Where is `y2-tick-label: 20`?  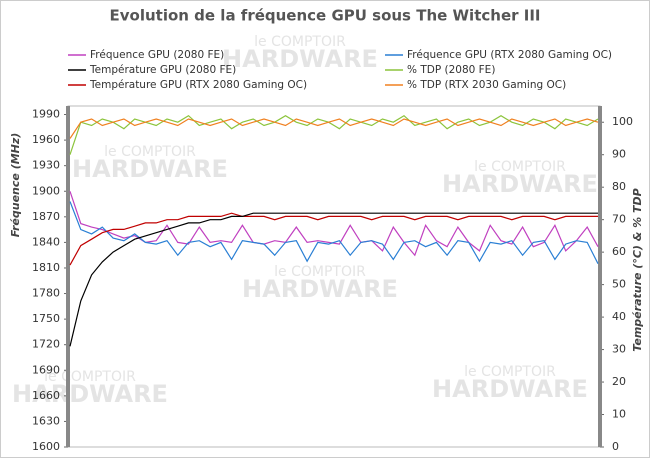
y2-tick-label: 20 is located at coordinates (619, 381).